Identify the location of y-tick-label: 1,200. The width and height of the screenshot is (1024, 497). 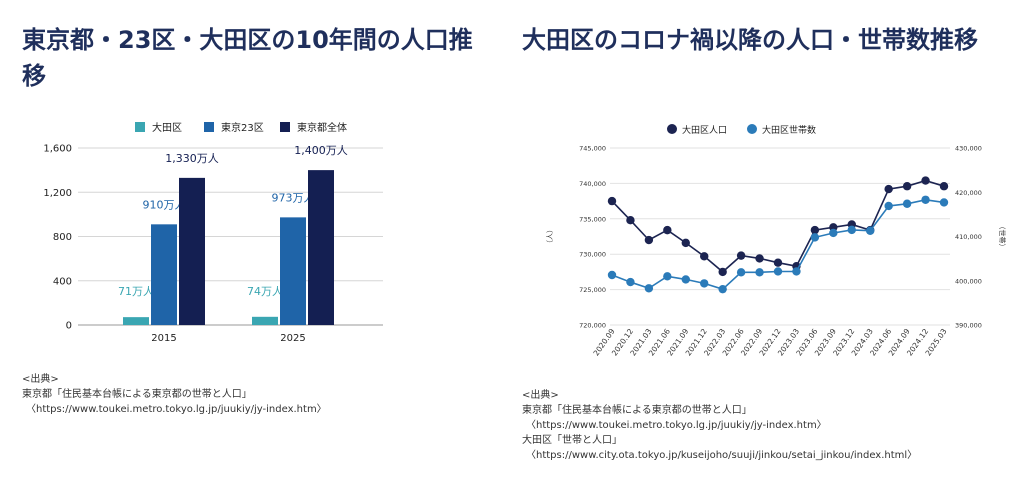
(57, 193).